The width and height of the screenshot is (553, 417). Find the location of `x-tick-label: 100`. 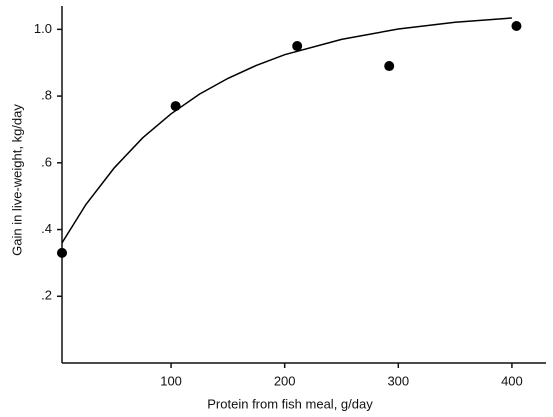

x-tick-label: 100 is located at coordinates (171, 380).